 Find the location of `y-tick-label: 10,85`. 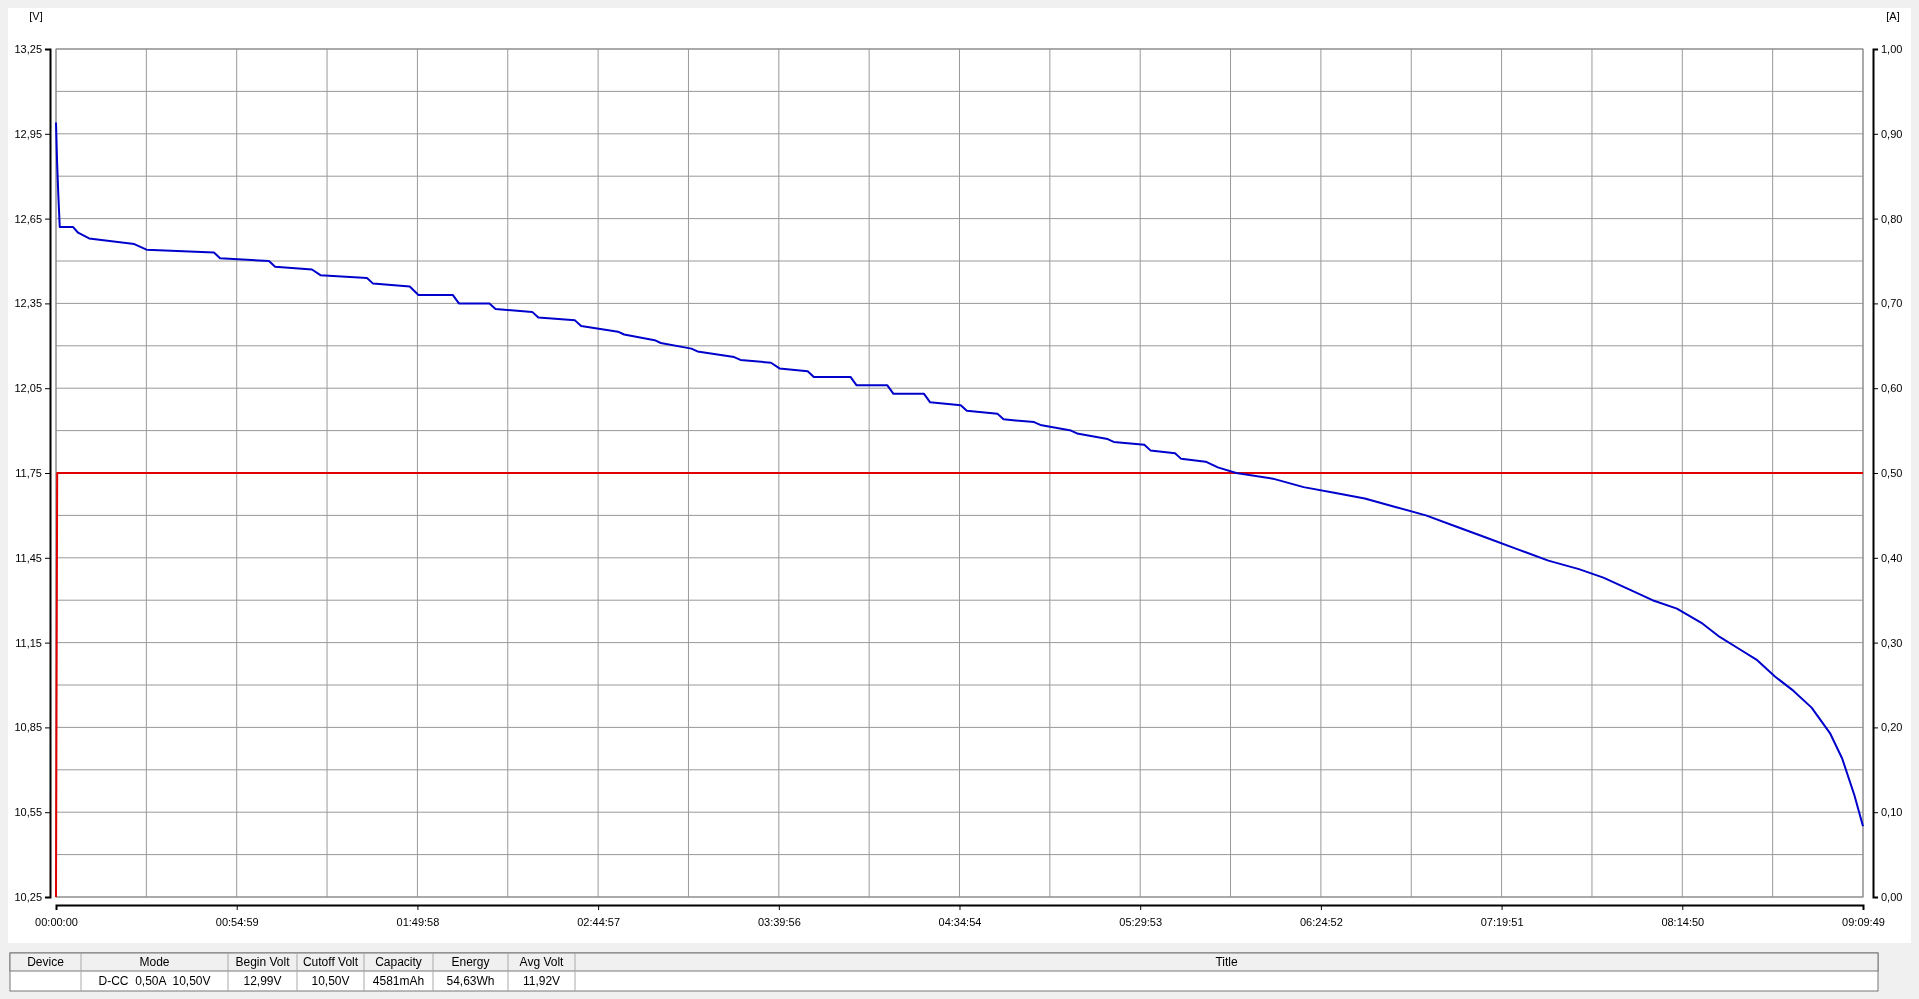

y-tick-label: 10,85 is located at coordinates (28, 727).